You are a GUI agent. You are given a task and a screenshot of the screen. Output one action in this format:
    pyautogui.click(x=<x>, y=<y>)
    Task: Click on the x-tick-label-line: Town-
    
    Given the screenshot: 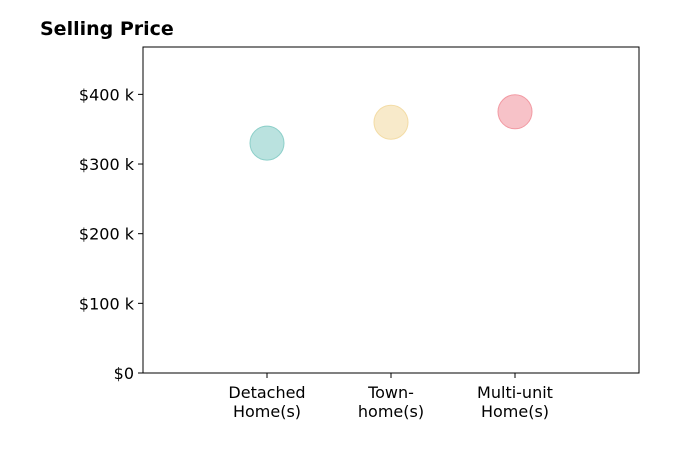 What is the action you would take?
    pyautogui.click(x=390, y=392)
    